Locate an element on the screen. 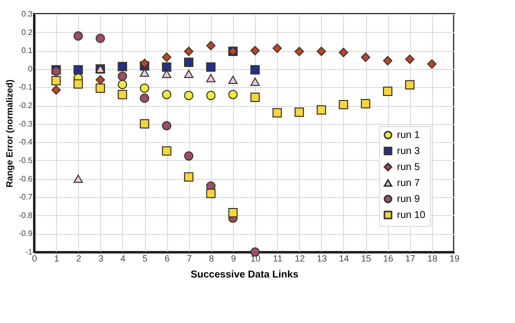 This screenshot has width=515, height=323. y-tick-label: 0 is located at coordinates (31, 69).